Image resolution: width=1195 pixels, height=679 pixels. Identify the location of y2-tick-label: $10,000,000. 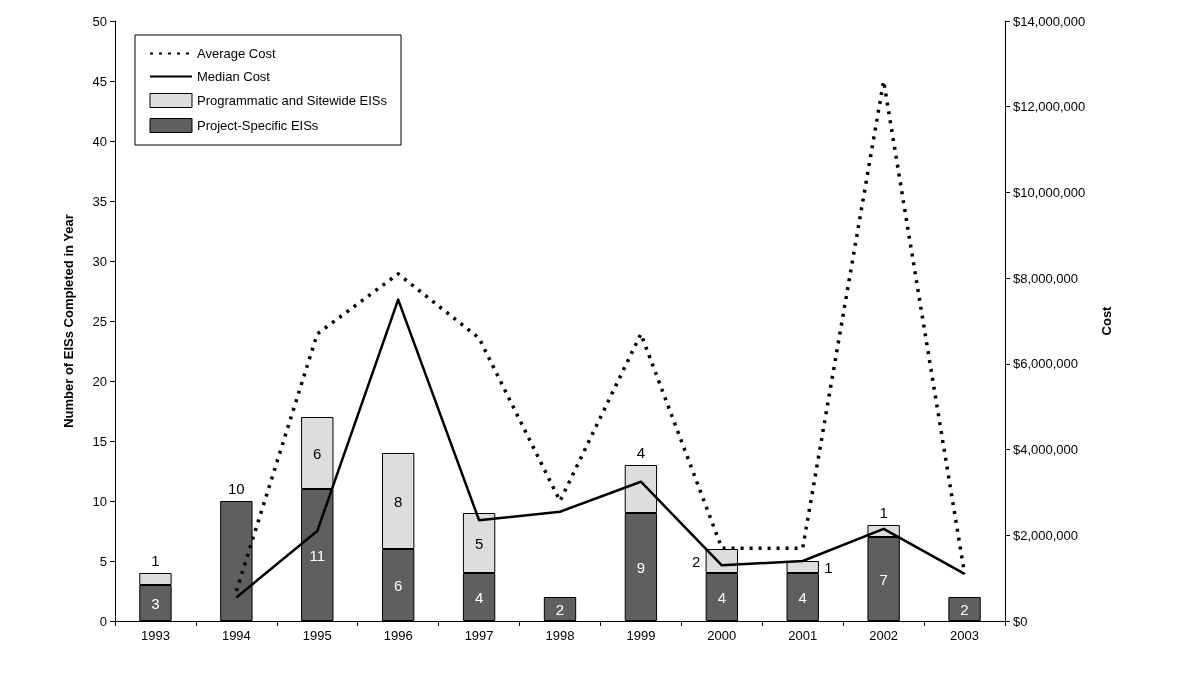
(1049, 192).